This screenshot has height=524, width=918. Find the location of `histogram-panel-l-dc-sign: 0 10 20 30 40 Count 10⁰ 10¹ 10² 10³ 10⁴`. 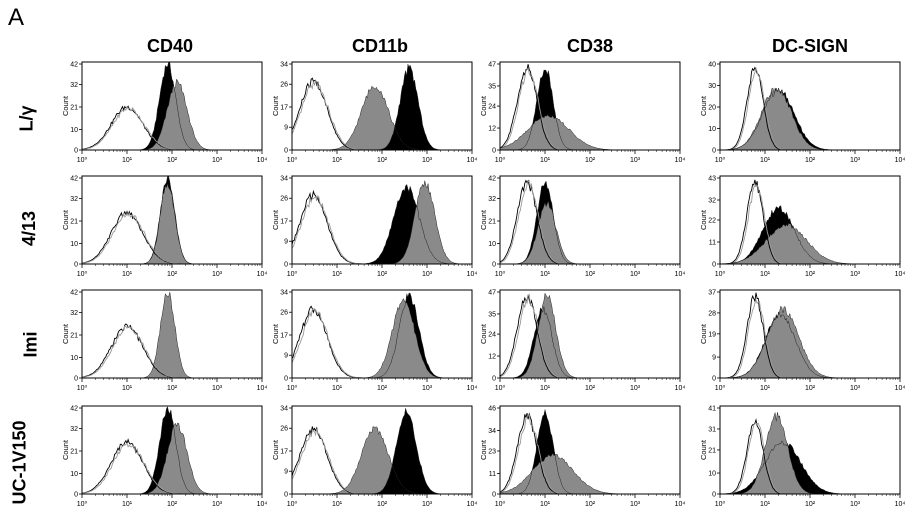

histogram-panel-l-dc-sign: 0 10 20 30 40 Count 10⁰ 10¹ 10² 10³ 10⁴ is located at coordinates (802, 112).